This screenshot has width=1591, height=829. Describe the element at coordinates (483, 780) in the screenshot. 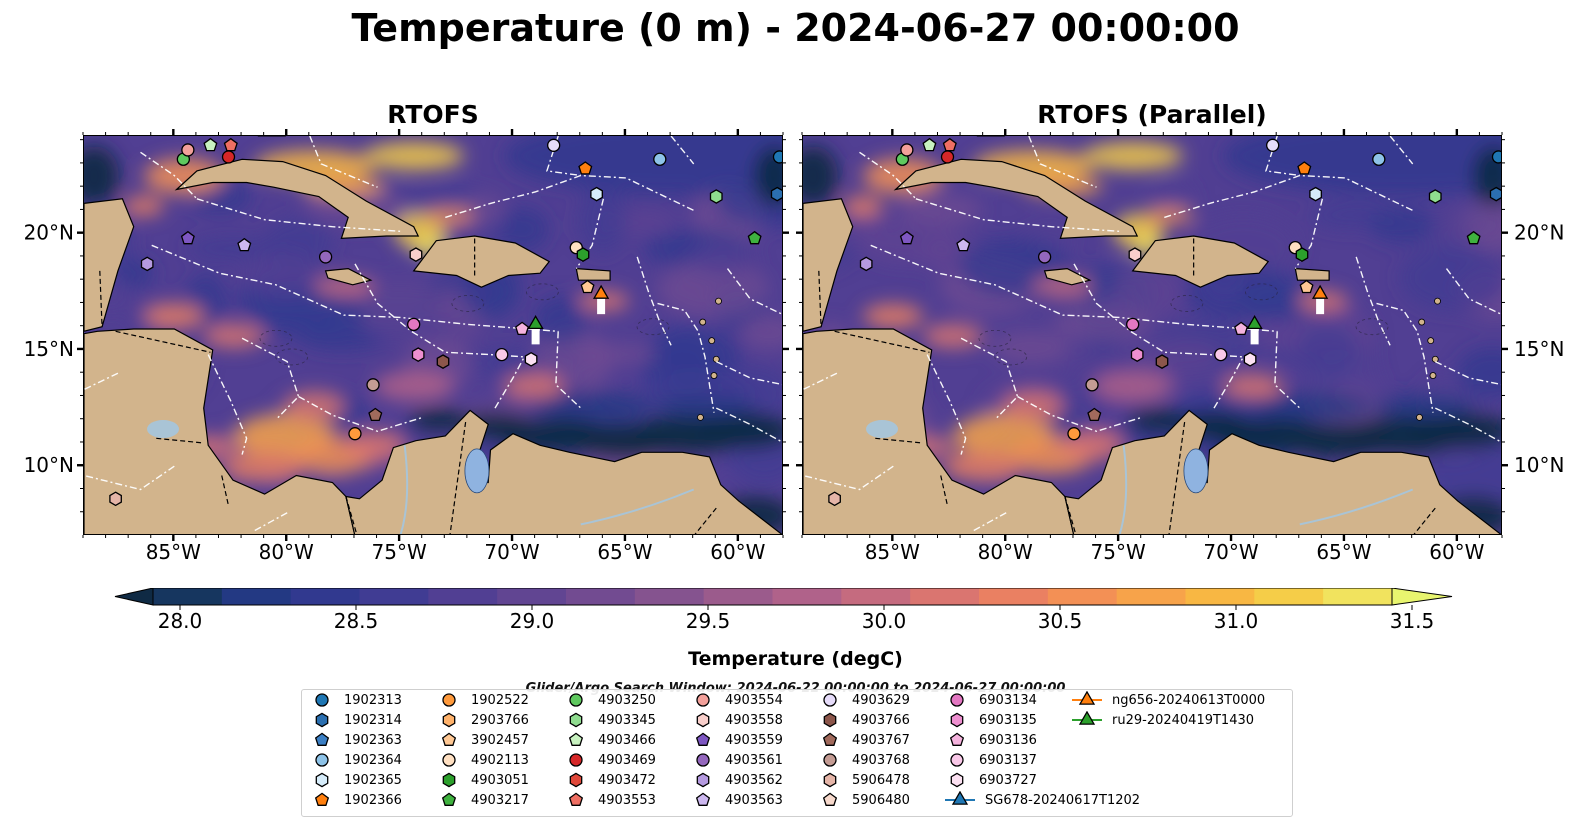

I see `legend-item: 4903051` at that location.